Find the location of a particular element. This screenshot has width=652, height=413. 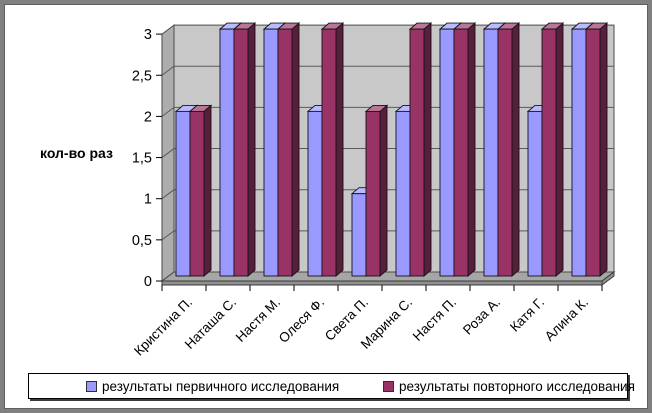

y-tick-label: 2,5 is located at coordinates (142, 76).